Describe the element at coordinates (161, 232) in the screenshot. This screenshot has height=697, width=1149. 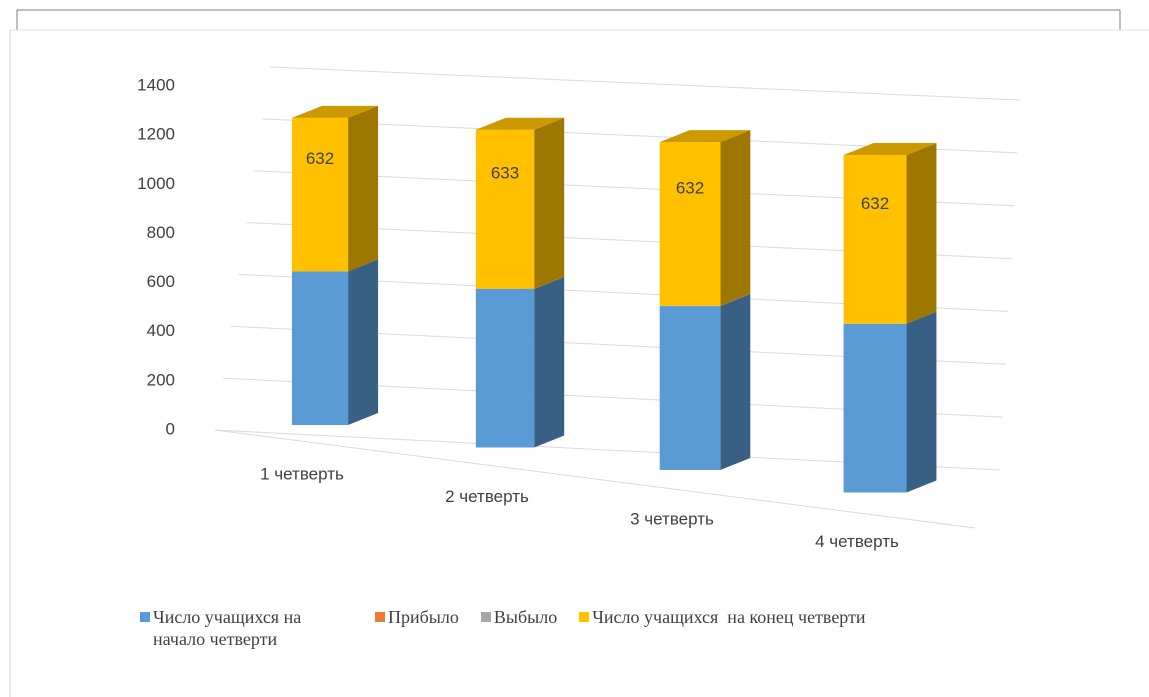
I see `y-tick-label: 800` at that location.